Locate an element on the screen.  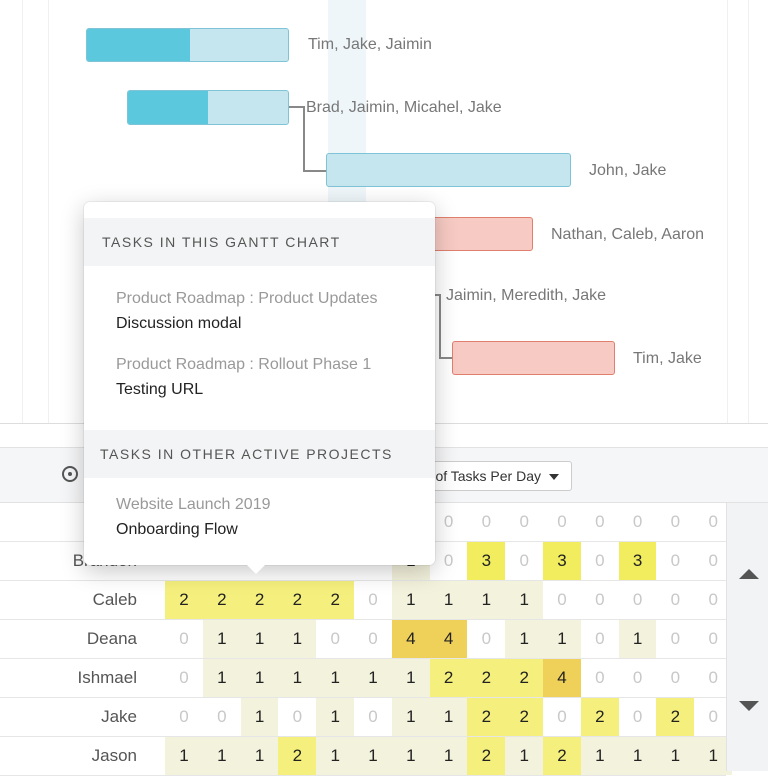
popup-item-task: Discussion modal is located at coordinates (179, 323).